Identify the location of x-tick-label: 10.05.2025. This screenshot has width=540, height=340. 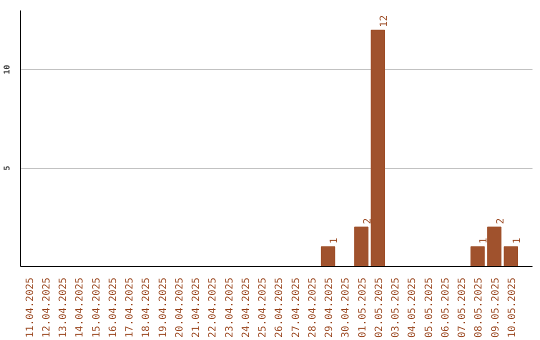
(512, 307).